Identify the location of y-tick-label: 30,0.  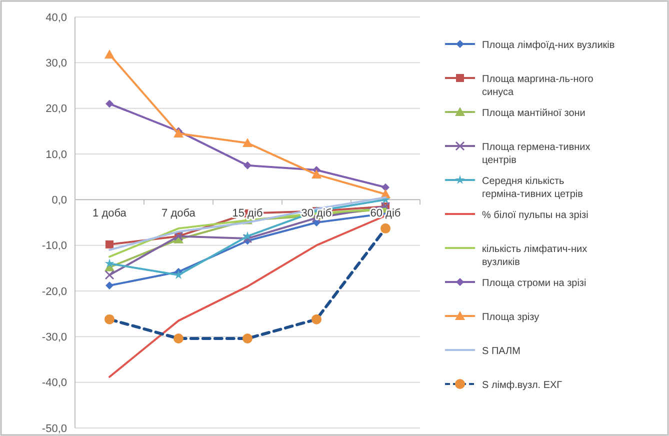
(56, 64).